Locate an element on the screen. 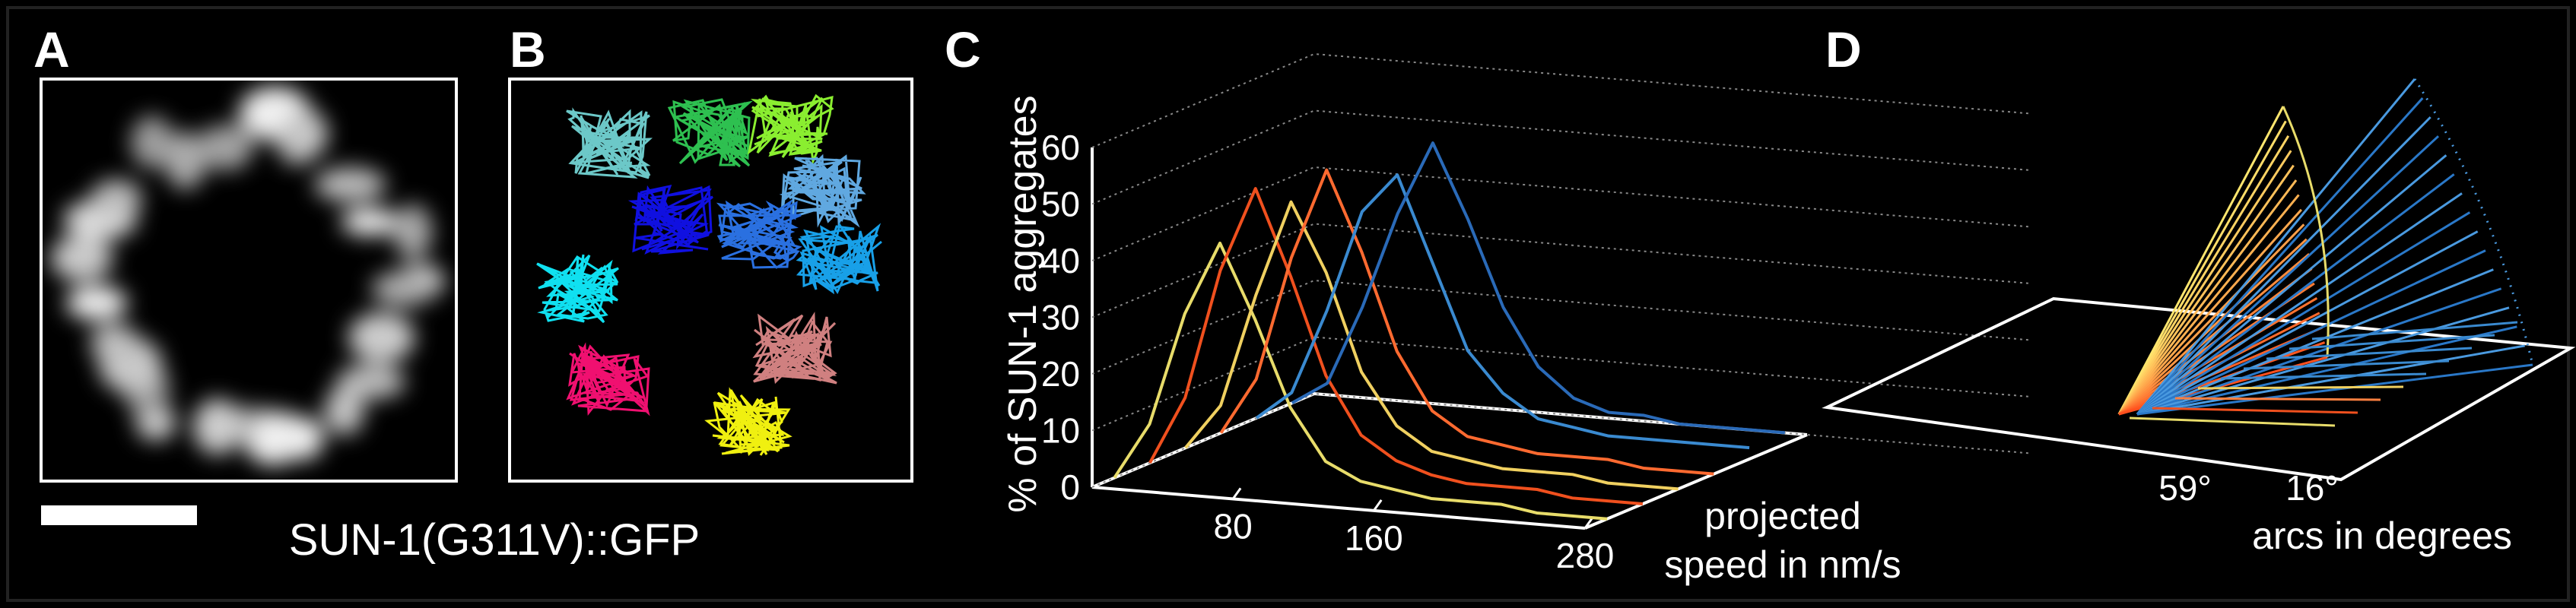 The height and width of the screenshot is (608, 2576). x-tick-label: 280 is located at coordinates (1585, 555).